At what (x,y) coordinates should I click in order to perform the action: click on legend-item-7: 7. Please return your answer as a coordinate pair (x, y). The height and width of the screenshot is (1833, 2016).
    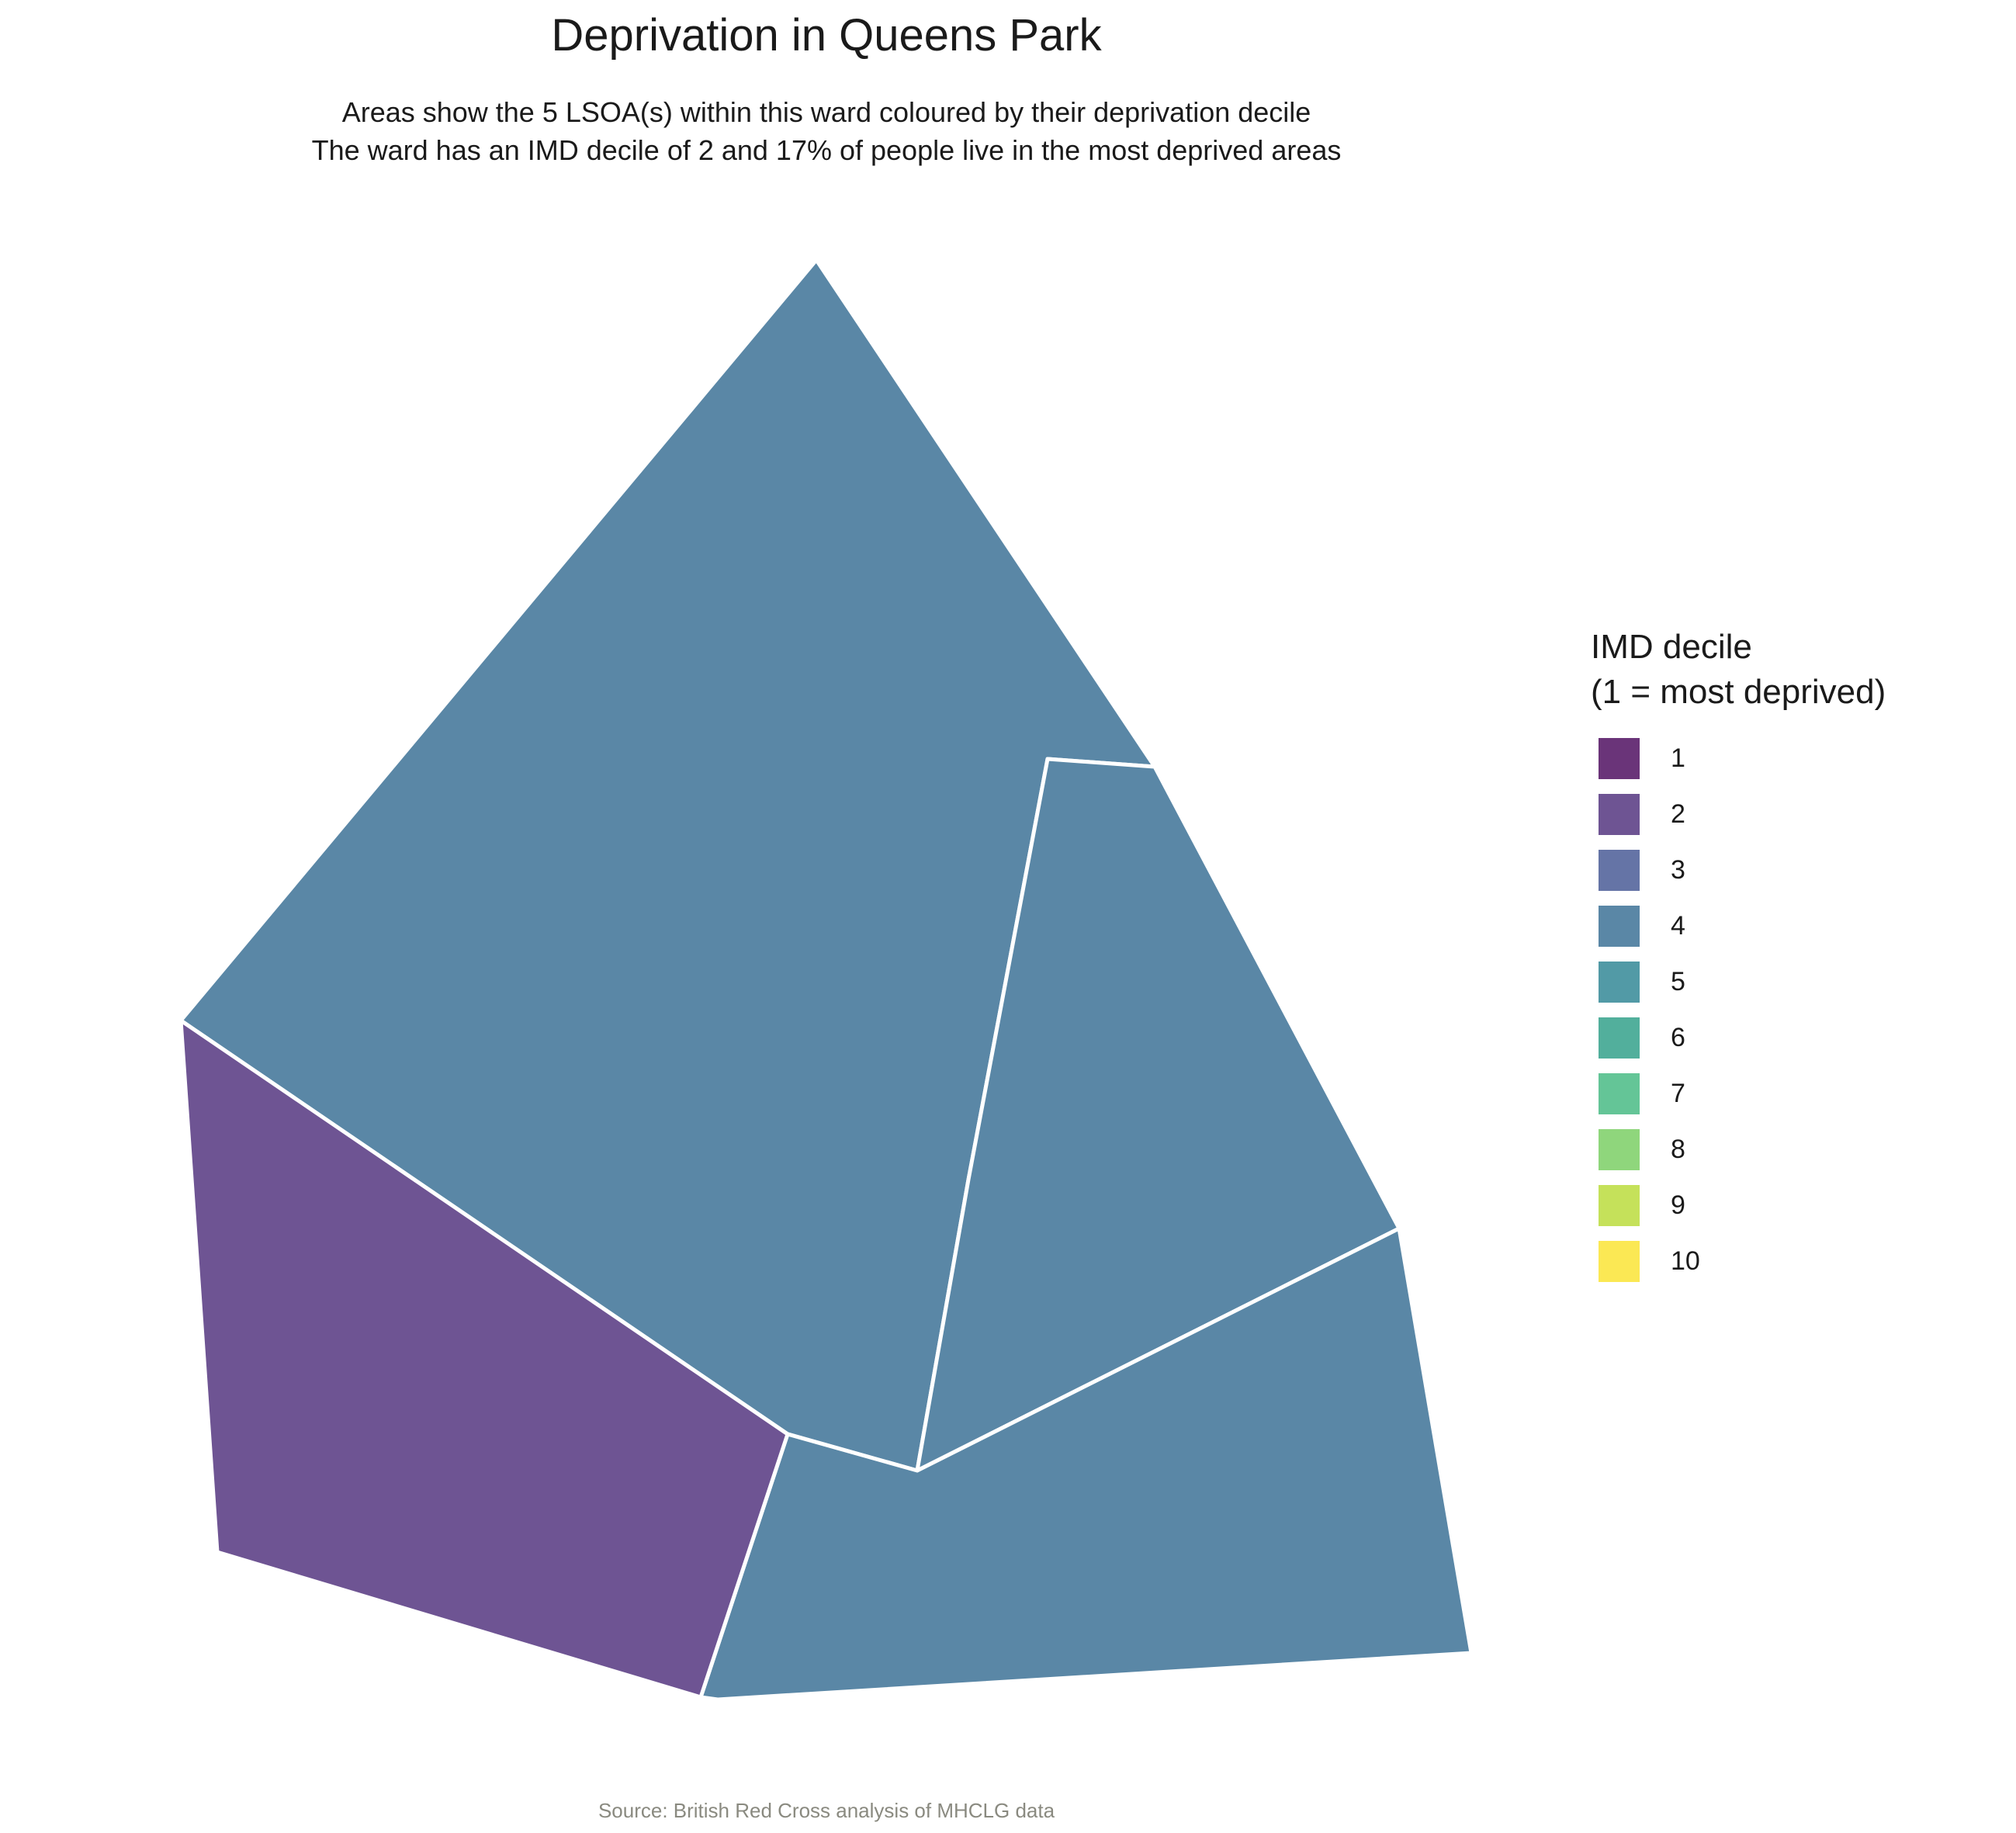
    Looking at the image, I should click on (1739, 1093).